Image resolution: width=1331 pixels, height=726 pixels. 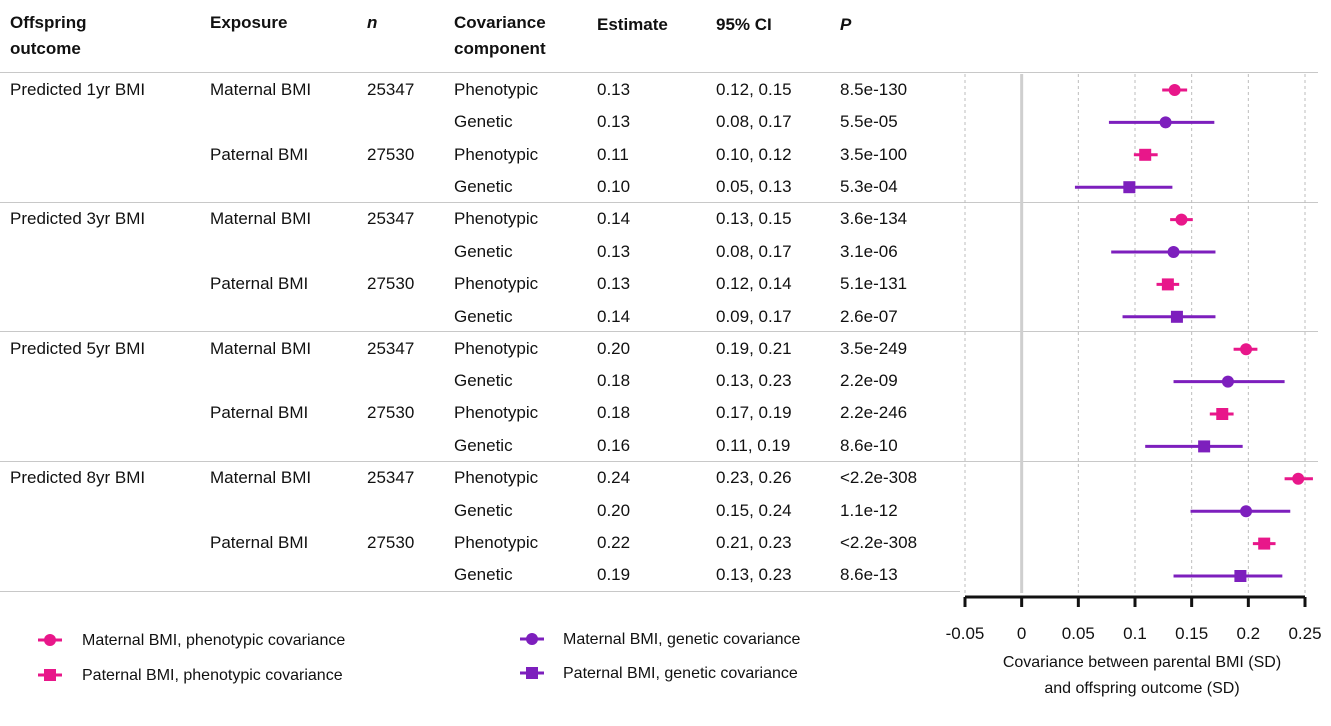 I want to click on cell-outcome: Predicted 8yr BMI, so click(x=78, y=477).